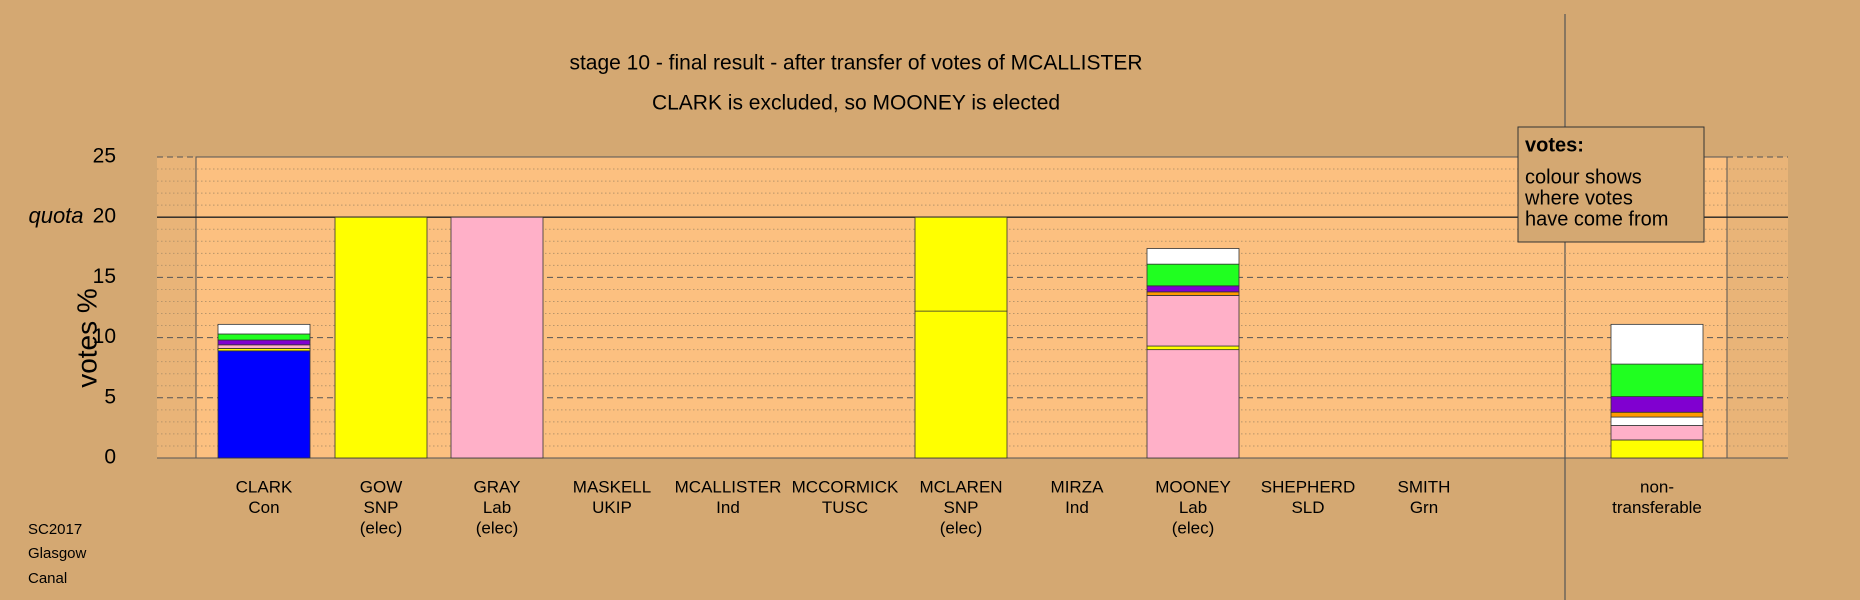 This screenshot has width=1860, height=600. I want to click on x-tick-label: MCCORMICK, so click(845, 486).